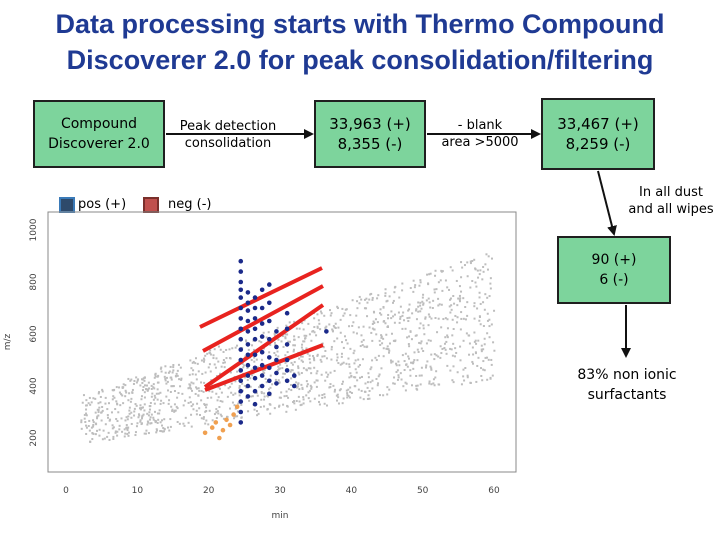  What do you see at coordinates (671, 209) in the screenshot?
I see `dust-filter-line-2: and all wipes` at bounding box center [671, 209].